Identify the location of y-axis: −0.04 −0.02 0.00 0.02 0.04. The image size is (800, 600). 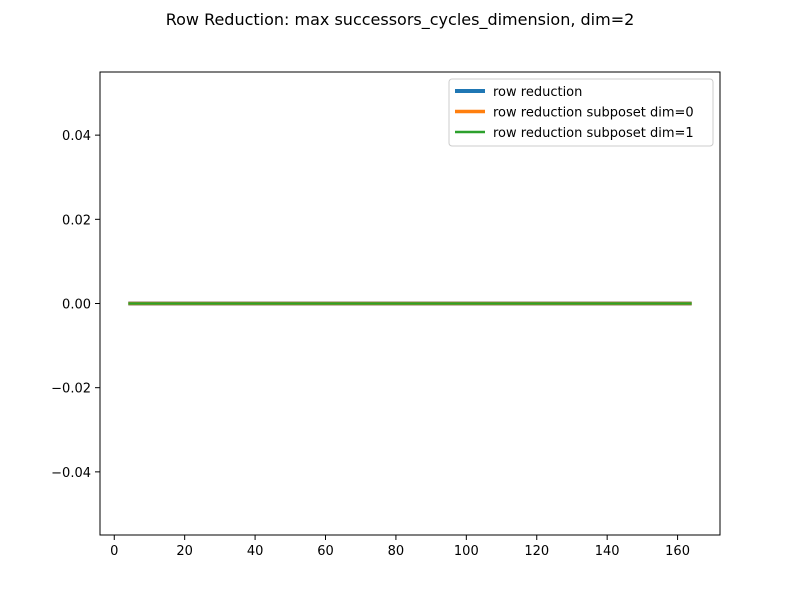
(75, 305).